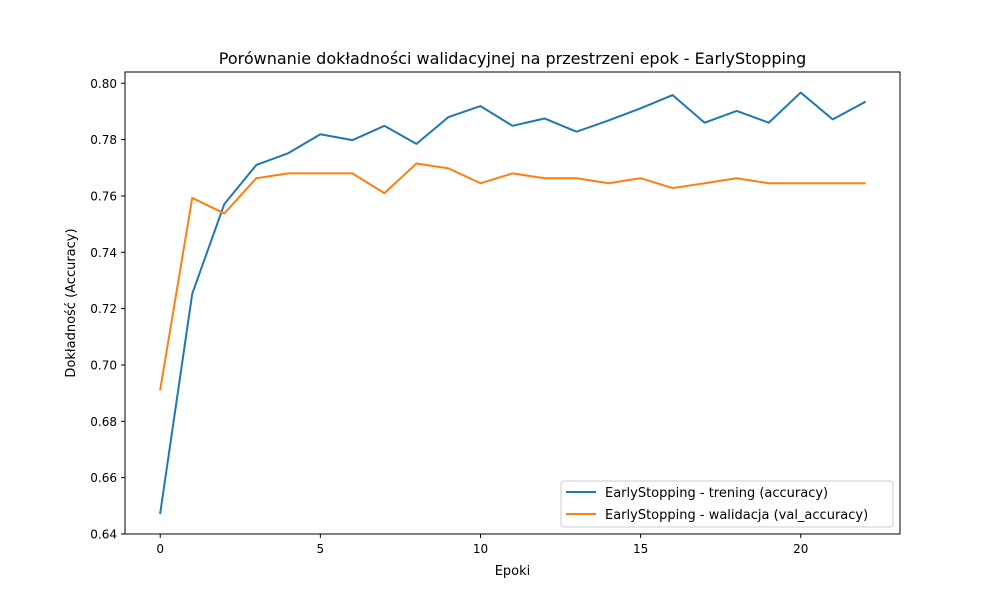 This screenshot has width=1000, height=600. I want to click on y-tick-label: 0.64, so click(103, 535).